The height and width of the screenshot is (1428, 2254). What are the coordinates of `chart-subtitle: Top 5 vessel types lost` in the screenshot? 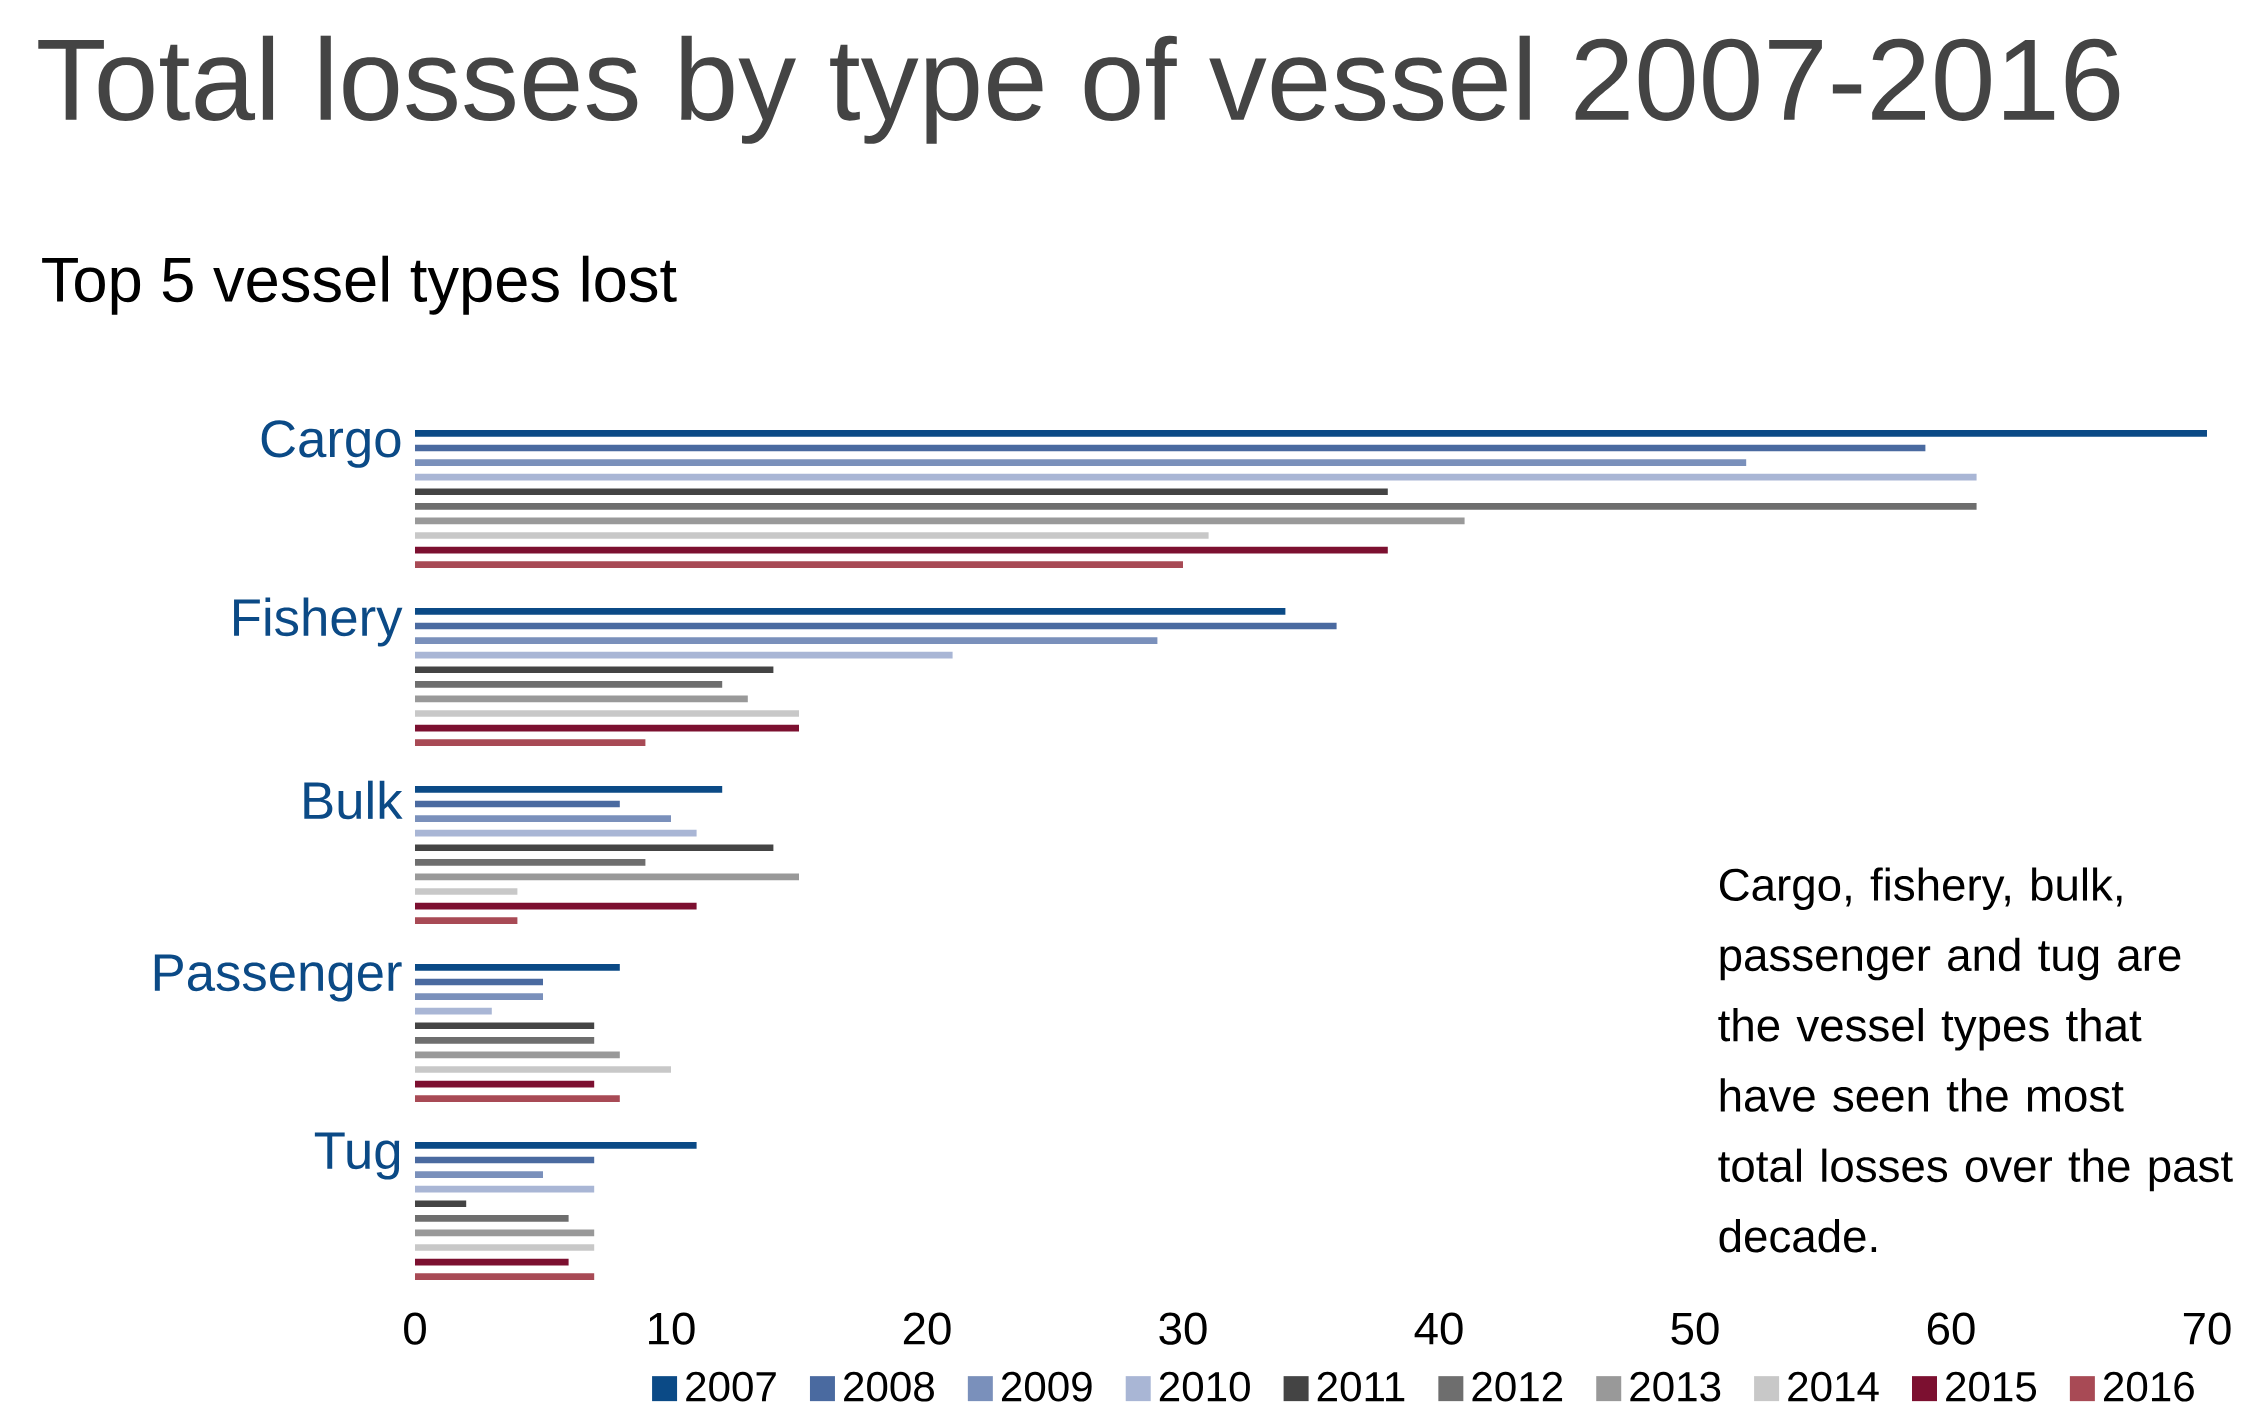 It's located at (359, 285).